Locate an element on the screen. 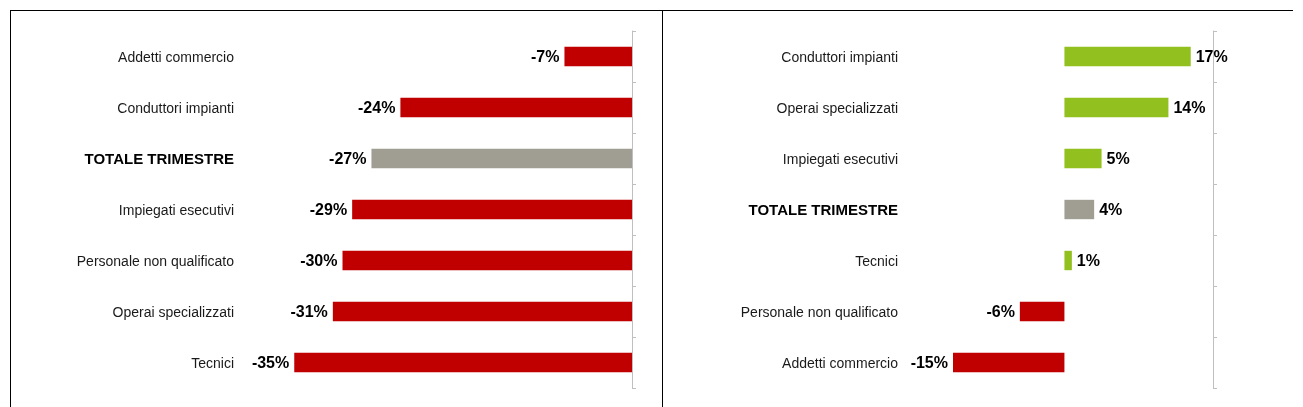 The width and height of the screenshot is (1303, 407). data-label: 4% is located at coordinates (1111, 209).